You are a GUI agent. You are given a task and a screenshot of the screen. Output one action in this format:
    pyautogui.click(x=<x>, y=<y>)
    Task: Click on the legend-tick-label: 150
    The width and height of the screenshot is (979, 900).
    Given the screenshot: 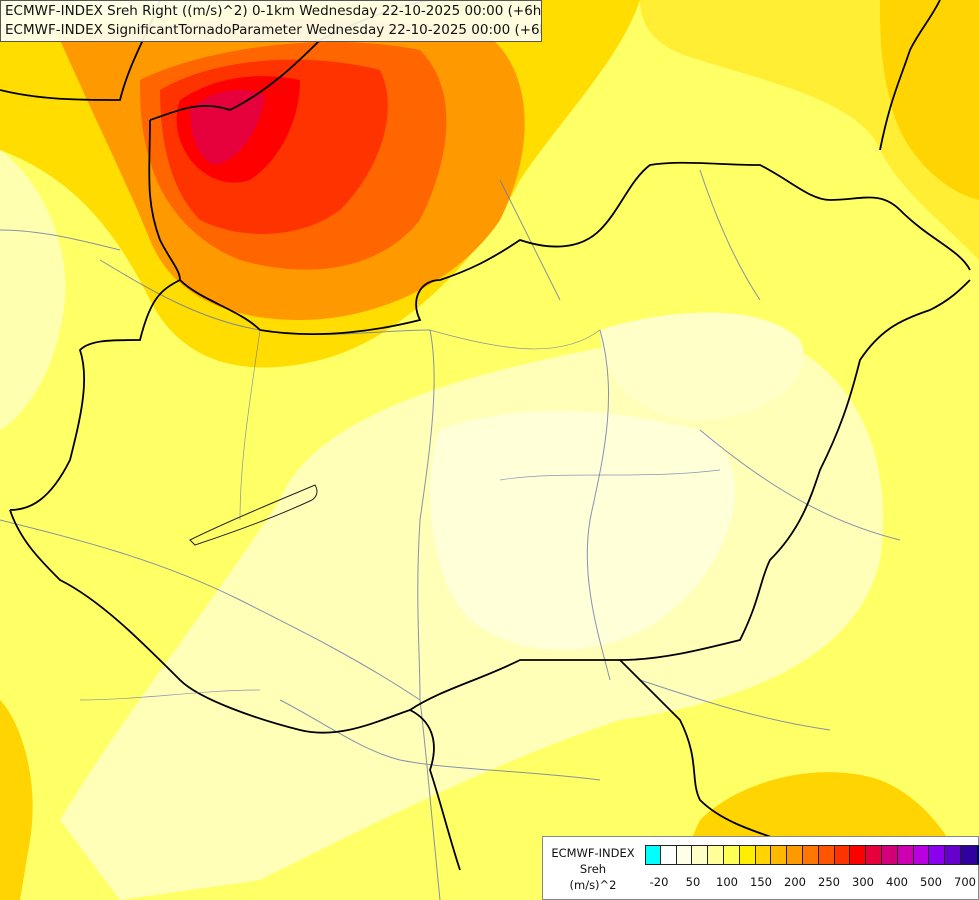 What is the action you would take?
    pyautogui.click(x=761, y=882)
    